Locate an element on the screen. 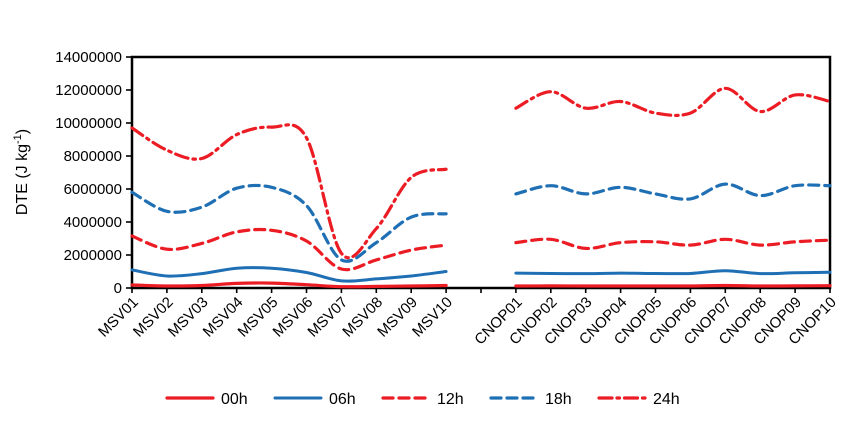  legend-item-00h: 00h is located at coordinates (206, 399).